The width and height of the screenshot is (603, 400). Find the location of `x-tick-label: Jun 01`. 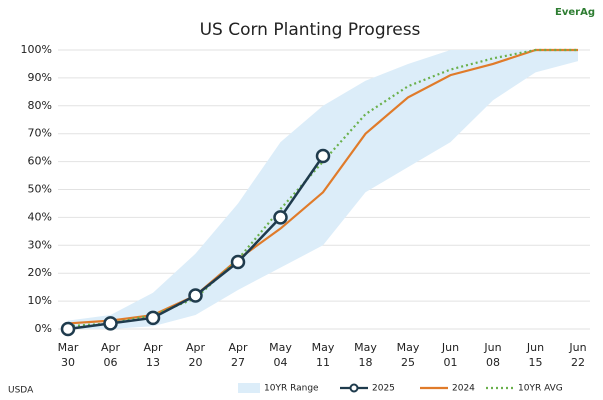

x-tick-label: Jun 01 is located at coordinates (450, 355).